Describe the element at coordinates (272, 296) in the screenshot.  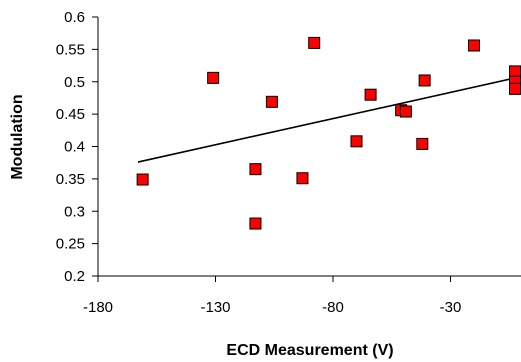
I see `x-axis-ticks: -180 -130 -80 -30` at that location.